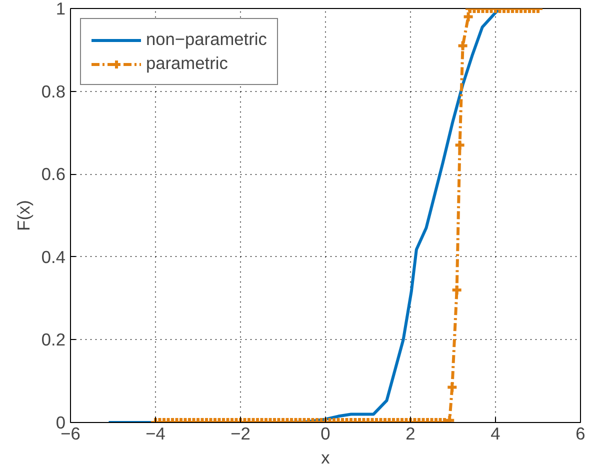  What do you see at coordinates (411, 434) in the screenshot?
I see `x-tick-label: 2` at bounding box center [411, 434].